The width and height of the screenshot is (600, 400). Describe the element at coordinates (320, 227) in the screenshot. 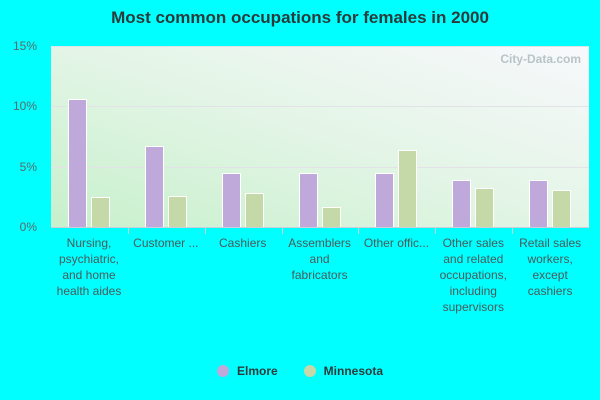

I see `x-axis` at that location.